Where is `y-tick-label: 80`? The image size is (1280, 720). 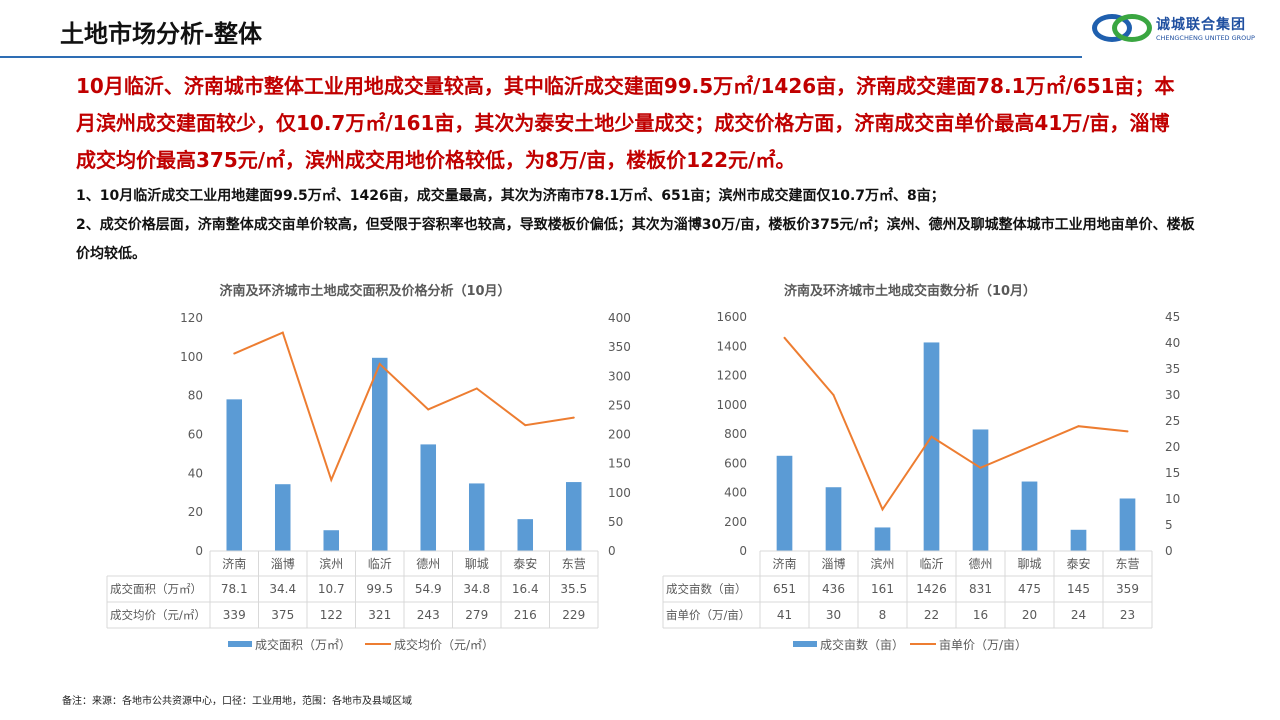
y-tick-label: 80 is located at coordinates (195, 396).